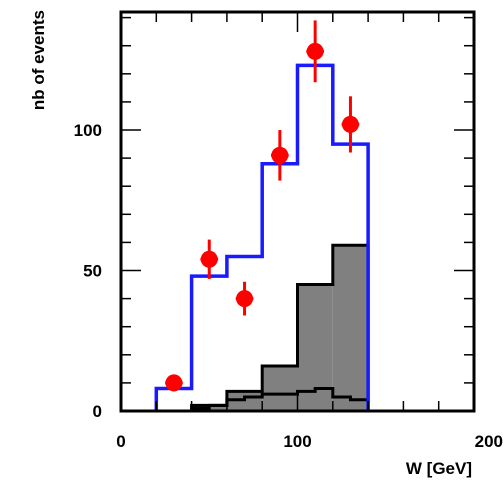 The image size is (504, 486). Describe the element at coordinates (88, 130) in the screenshot. I see `y-tick-label: 100` at that location.